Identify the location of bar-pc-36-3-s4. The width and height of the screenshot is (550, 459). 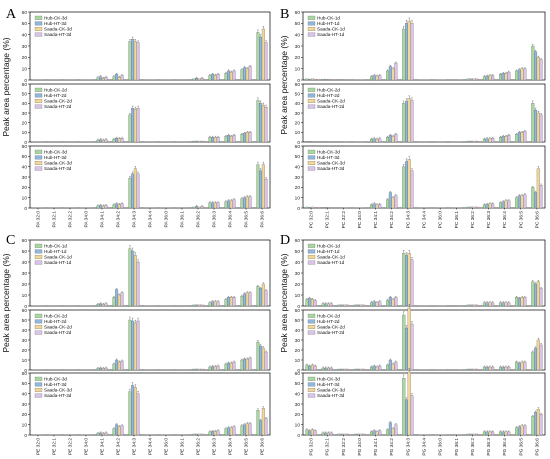
(493, 140).